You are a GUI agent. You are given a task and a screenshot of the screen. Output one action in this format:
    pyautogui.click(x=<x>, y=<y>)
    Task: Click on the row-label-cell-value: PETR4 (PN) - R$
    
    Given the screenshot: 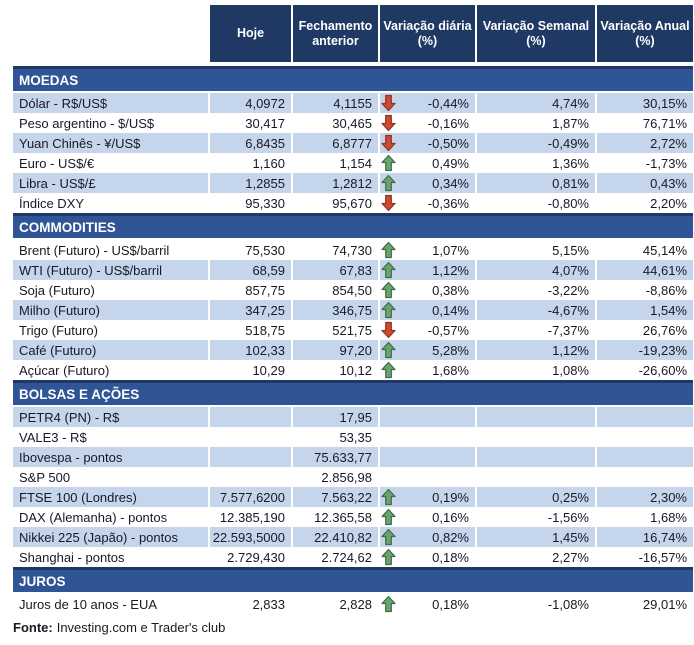 What is the action you would take?
    pyautogui.click(x=69, y=417)
    